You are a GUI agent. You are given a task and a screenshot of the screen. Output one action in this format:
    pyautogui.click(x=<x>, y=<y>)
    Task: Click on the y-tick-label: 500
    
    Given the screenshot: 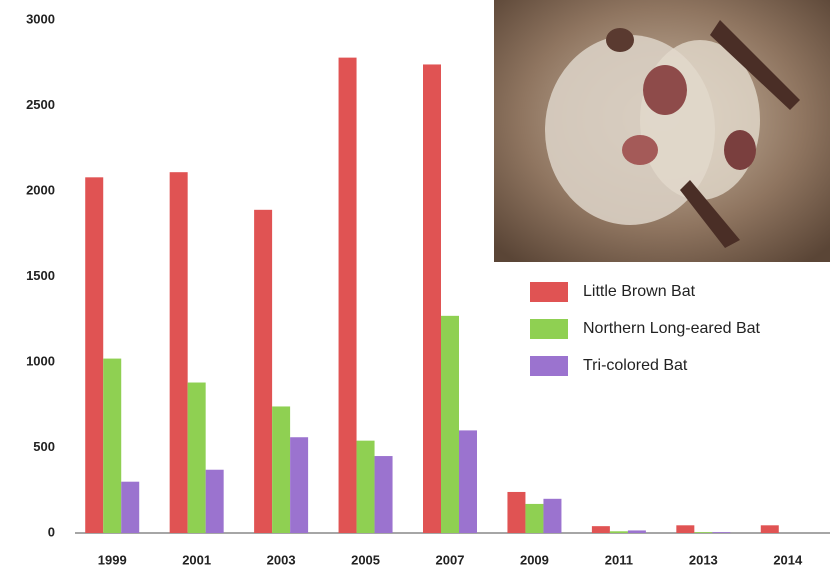 What is the action you would take?
    pyautogui.click(x=44, y=446)
    